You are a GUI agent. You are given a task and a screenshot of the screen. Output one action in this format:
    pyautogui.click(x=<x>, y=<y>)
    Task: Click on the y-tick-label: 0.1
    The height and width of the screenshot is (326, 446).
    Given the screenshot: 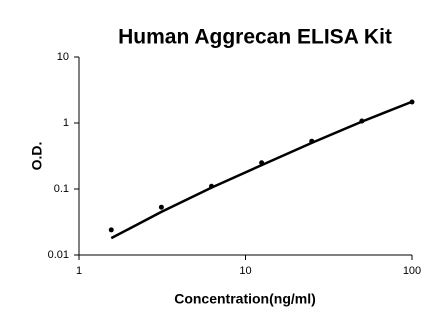 What is the action you would take?
    pyautogui.click(x=61, y=189)
    